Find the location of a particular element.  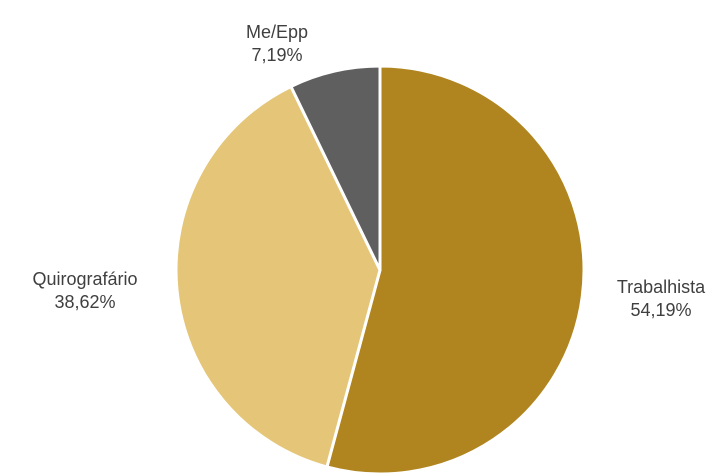

slice-category-label: Me/Epp is located at coordinates (277, 32).